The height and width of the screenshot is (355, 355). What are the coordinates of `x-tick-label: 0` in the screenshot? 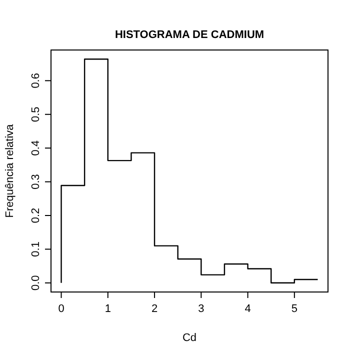 It's located at (61, 309).